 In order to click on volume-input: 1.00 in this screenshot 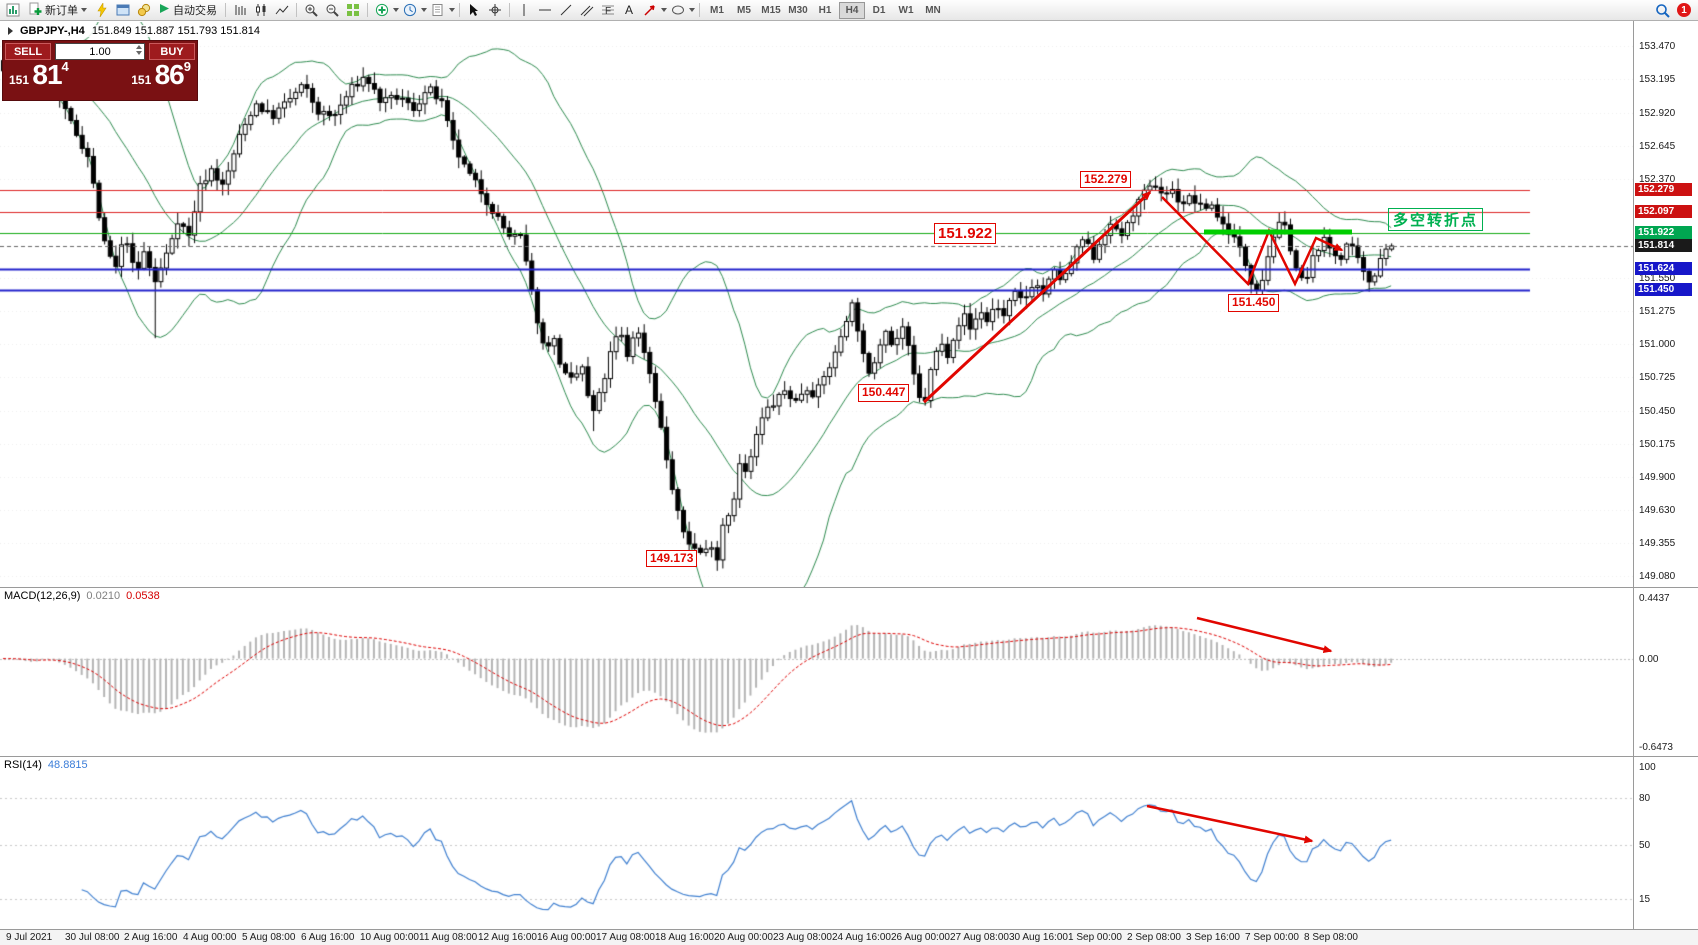, I will do `click(100, 51)`.